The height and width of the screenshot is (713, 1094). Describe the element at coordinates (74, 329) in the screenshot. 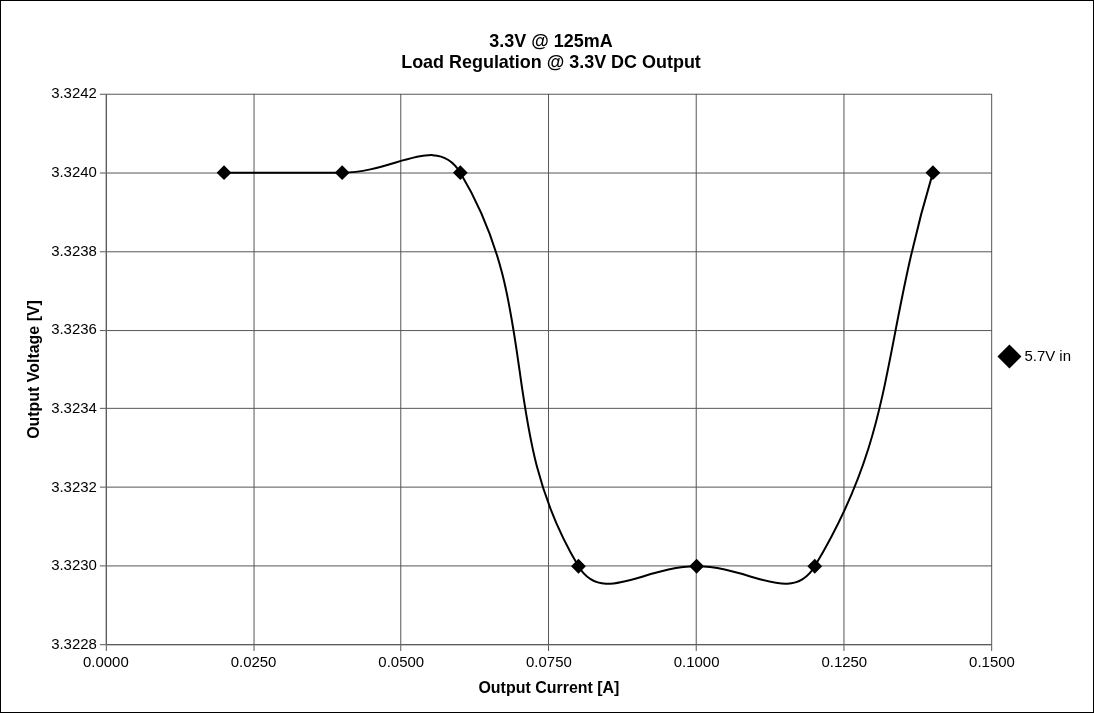

I see `y-tick-label: 3.3236` at that location.